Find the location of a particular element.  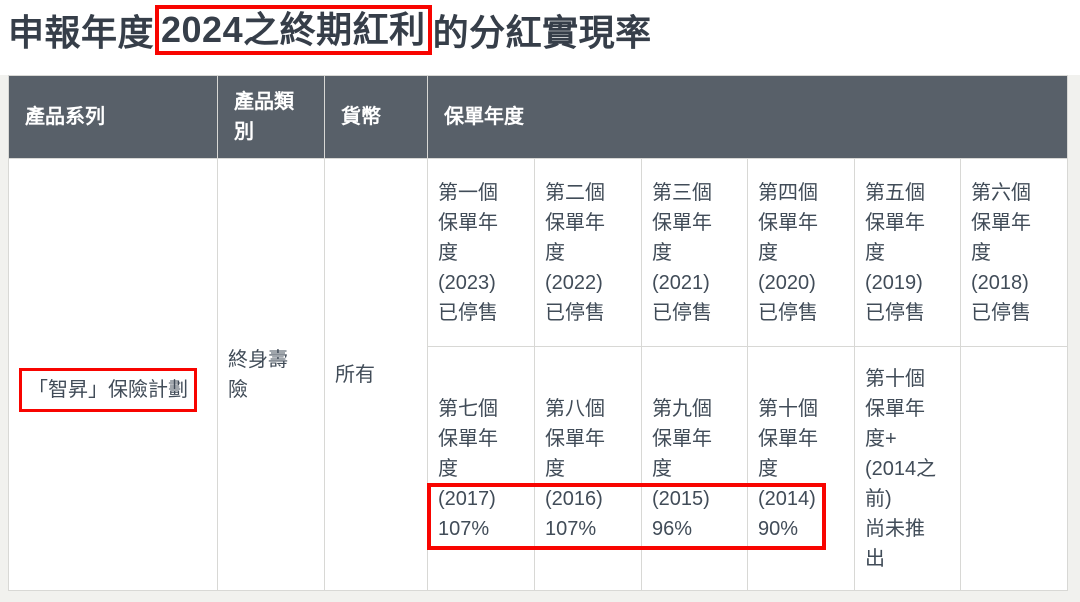

product-series-highlight-box: 「智昇」保險計劃 is located at coordinates (108, 389).